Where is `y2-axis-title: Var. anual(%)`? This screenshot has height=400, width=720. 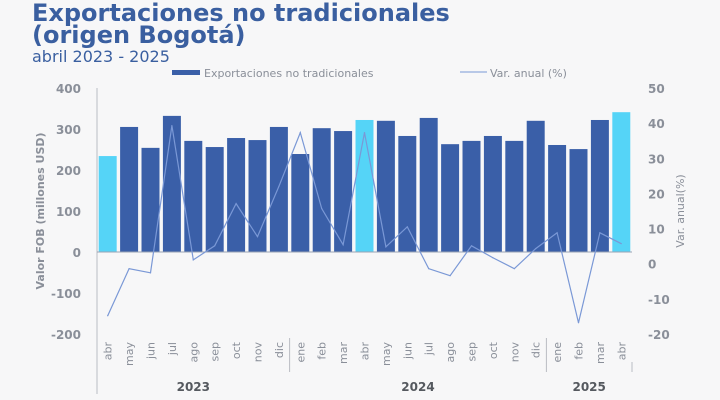 y2-axis-title: Var. anual(%) is located at coordinates (680, 210).